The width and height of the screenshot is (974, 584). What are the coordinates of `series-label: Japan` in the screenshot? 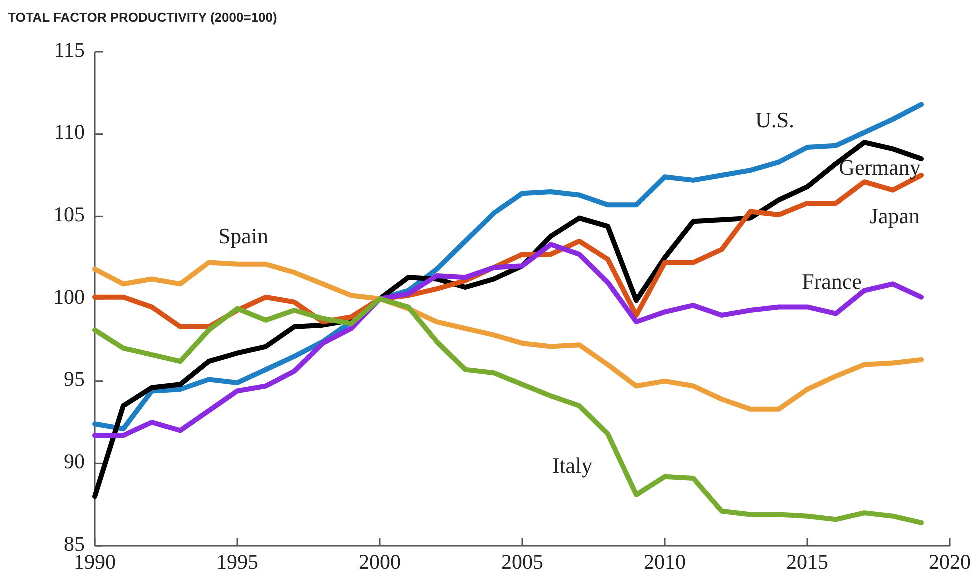 It's located at (895, 215).